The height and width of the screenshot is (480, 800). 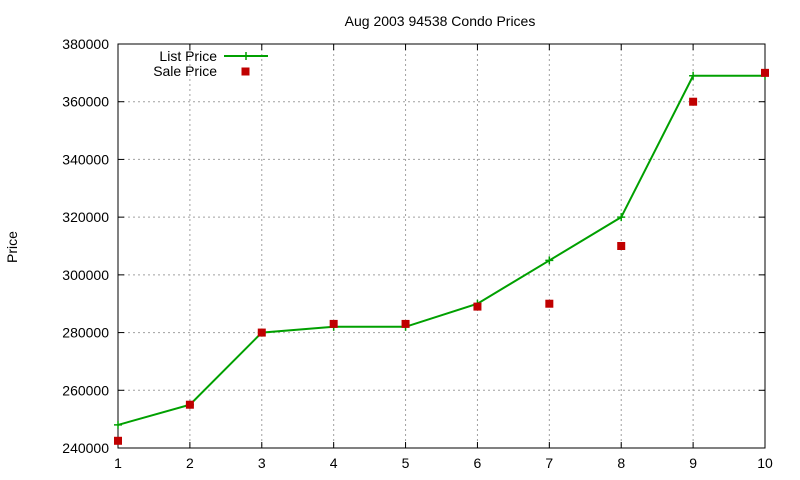 What do you see at coordinates (262, 463) in the screenshot?
I see `x-tick-label: 3` at bounding box center [262, 463].